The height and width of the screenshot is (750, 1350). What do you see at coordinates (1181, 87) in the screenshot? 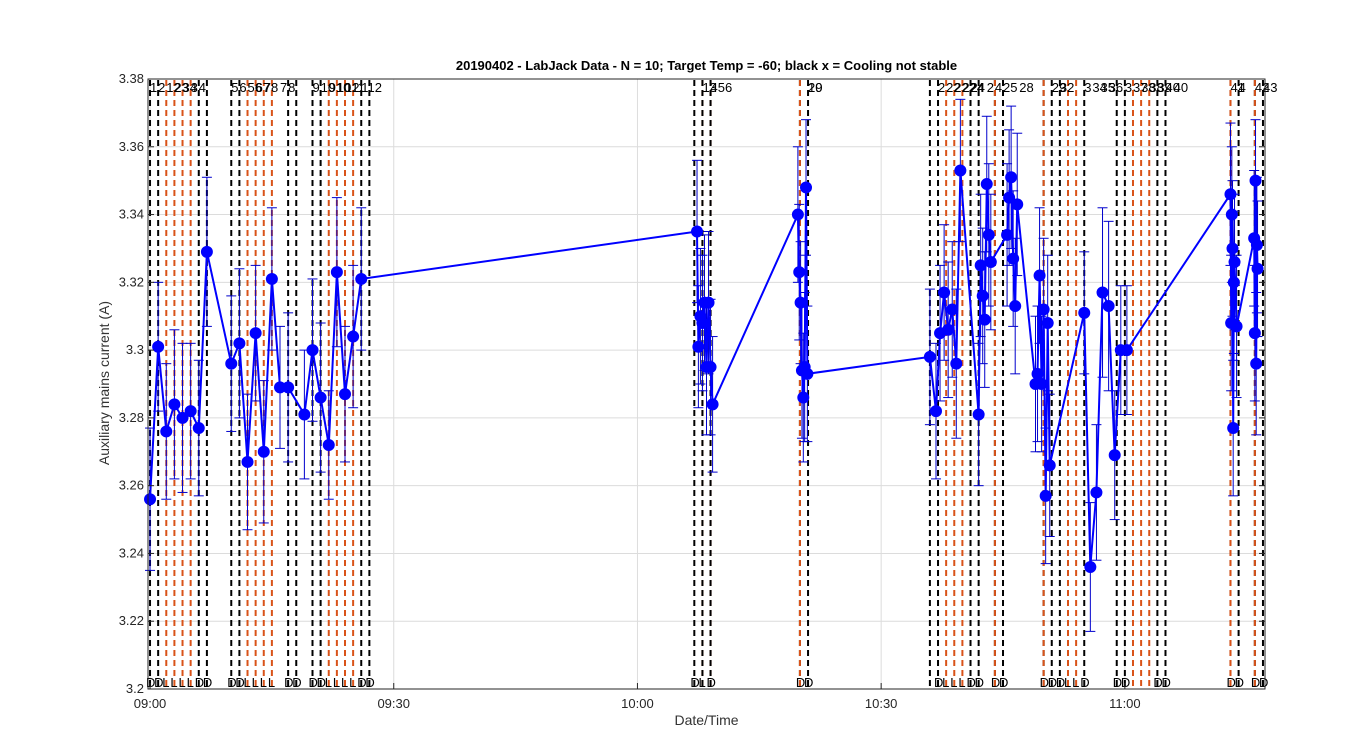
I see `top-event-label: 40` at bounding box center [1181, 87].